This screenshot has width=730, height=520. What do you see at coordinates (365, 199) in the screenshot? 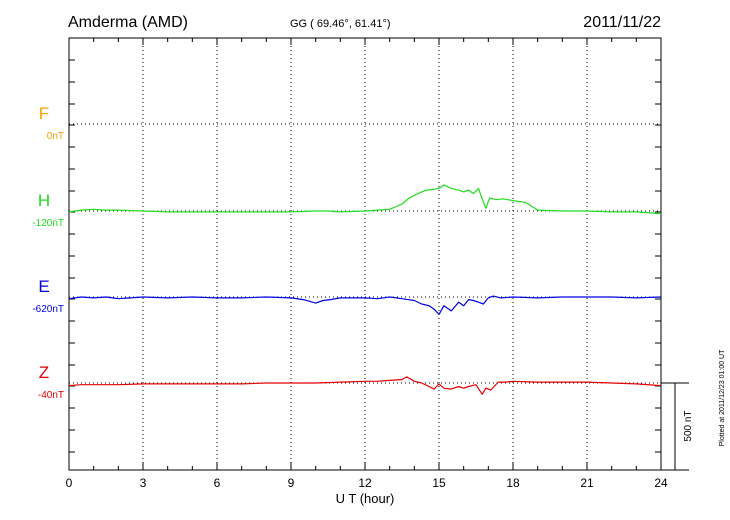
I see `series-line-h` at bounding box center [365, 199].